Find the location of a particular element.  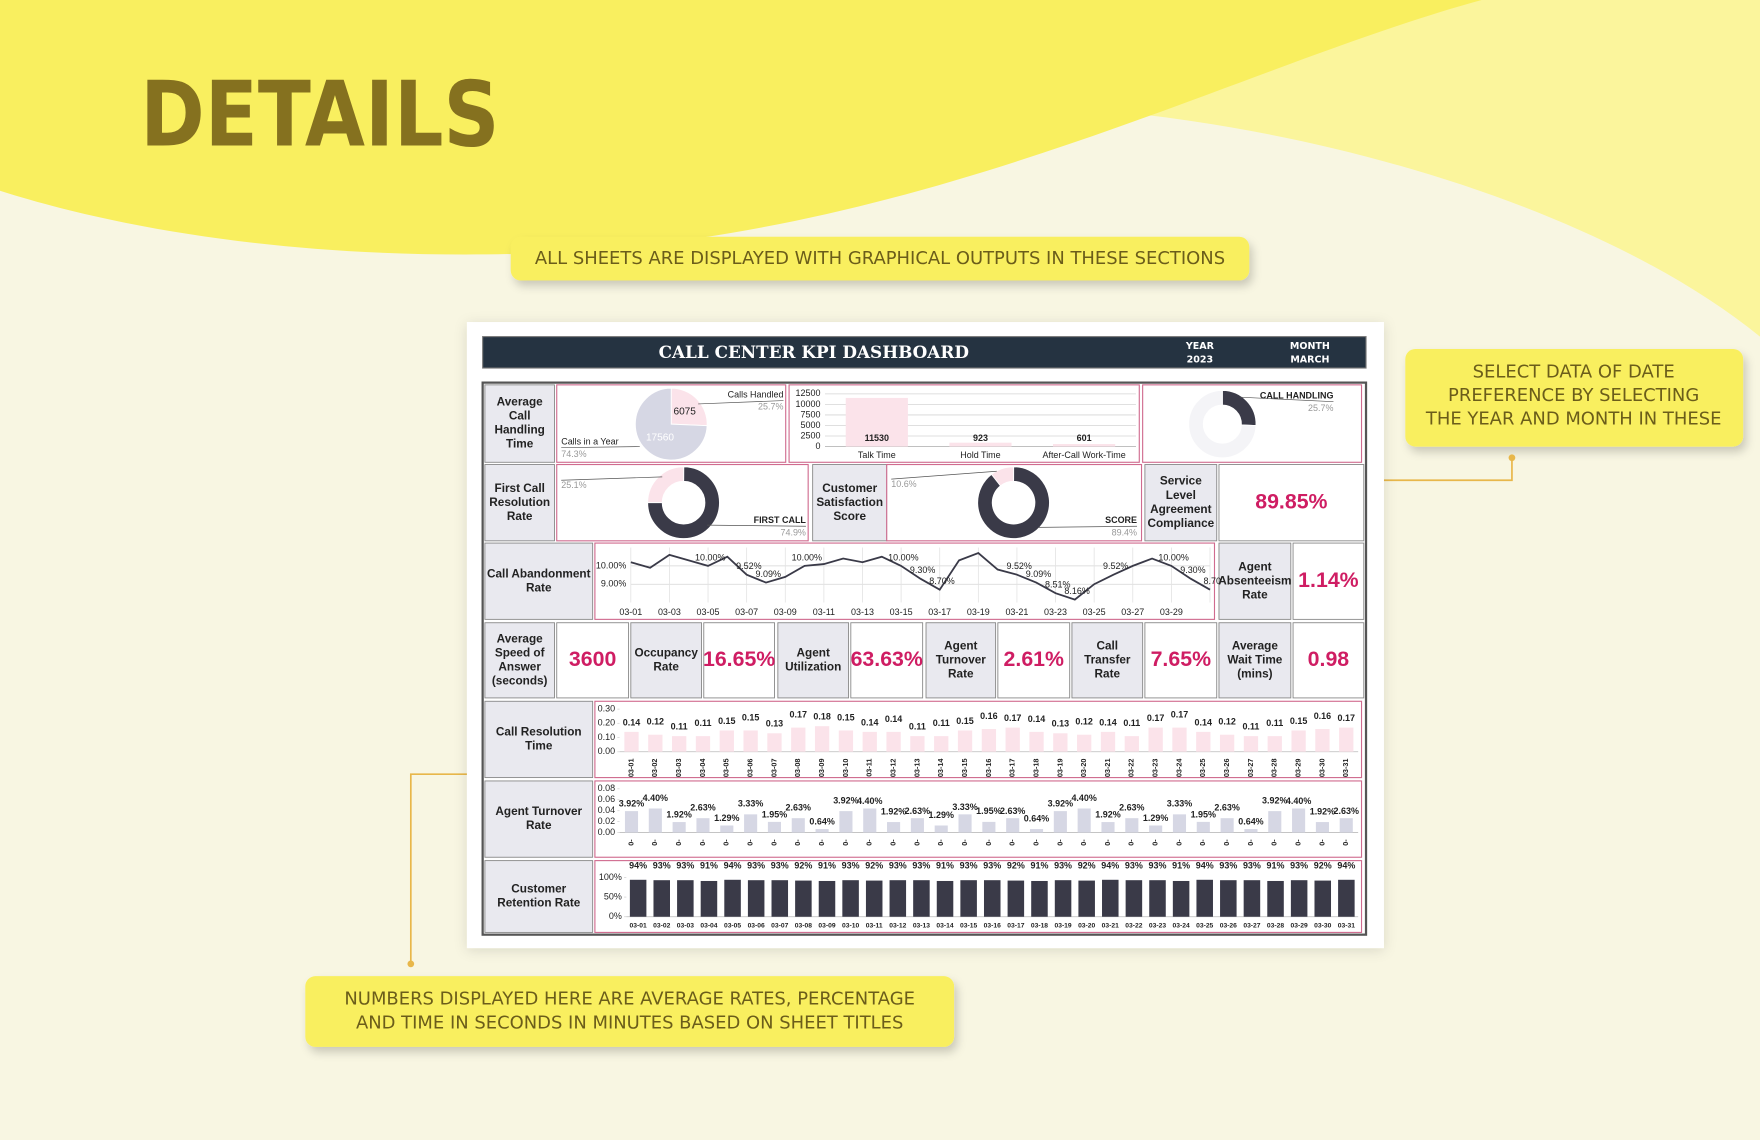

value-label: 0.16 is located at coordinates (1322, 716).